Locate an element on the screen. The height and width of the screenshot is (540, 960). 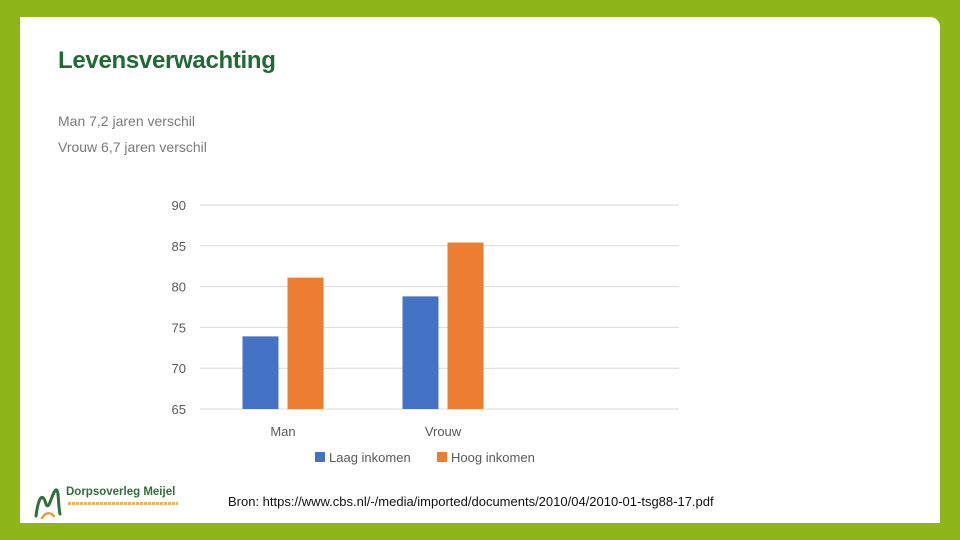
legend-label: Laag inkomen is located at coordinates (370, 457).